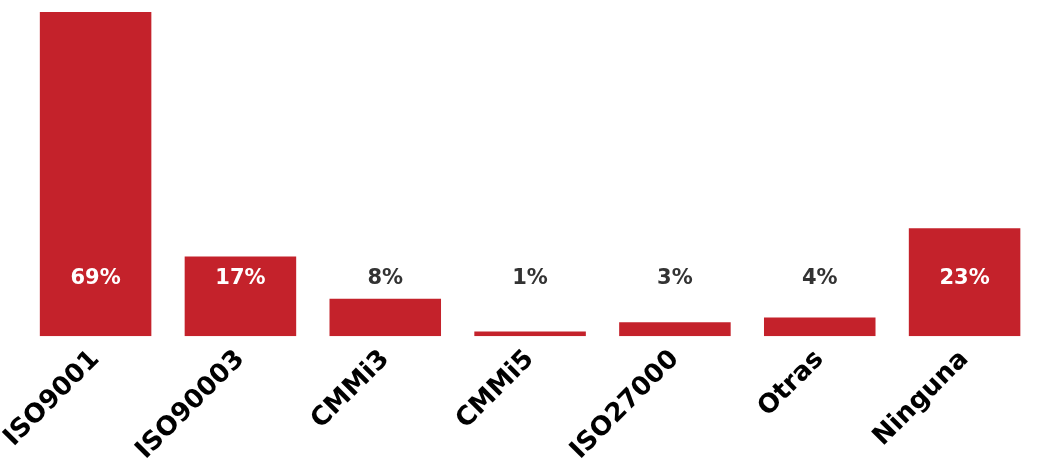 Image resolution: width=1045 pixels, height=474 pixels. Describe the element at coordinates (675, 276) in the screenshot. I see `data-label: 3%` at that location.